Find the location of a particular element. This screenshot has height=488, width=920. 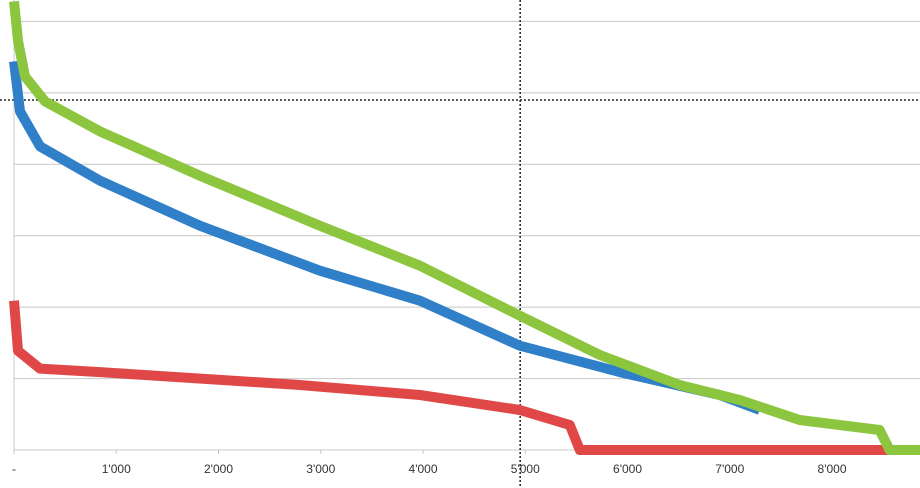

x-tick-label: 2'000 is located at coordinates (218, 469).